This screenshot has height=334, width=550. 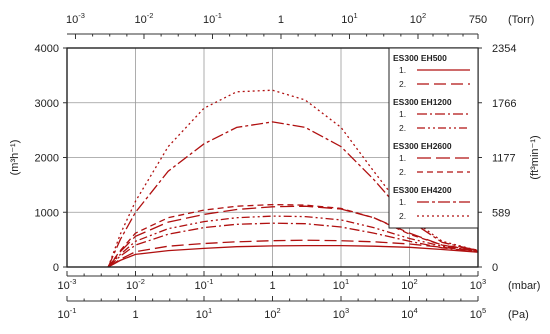 I want to click on left-tick-label: 2000, so click(x=47, y=159).